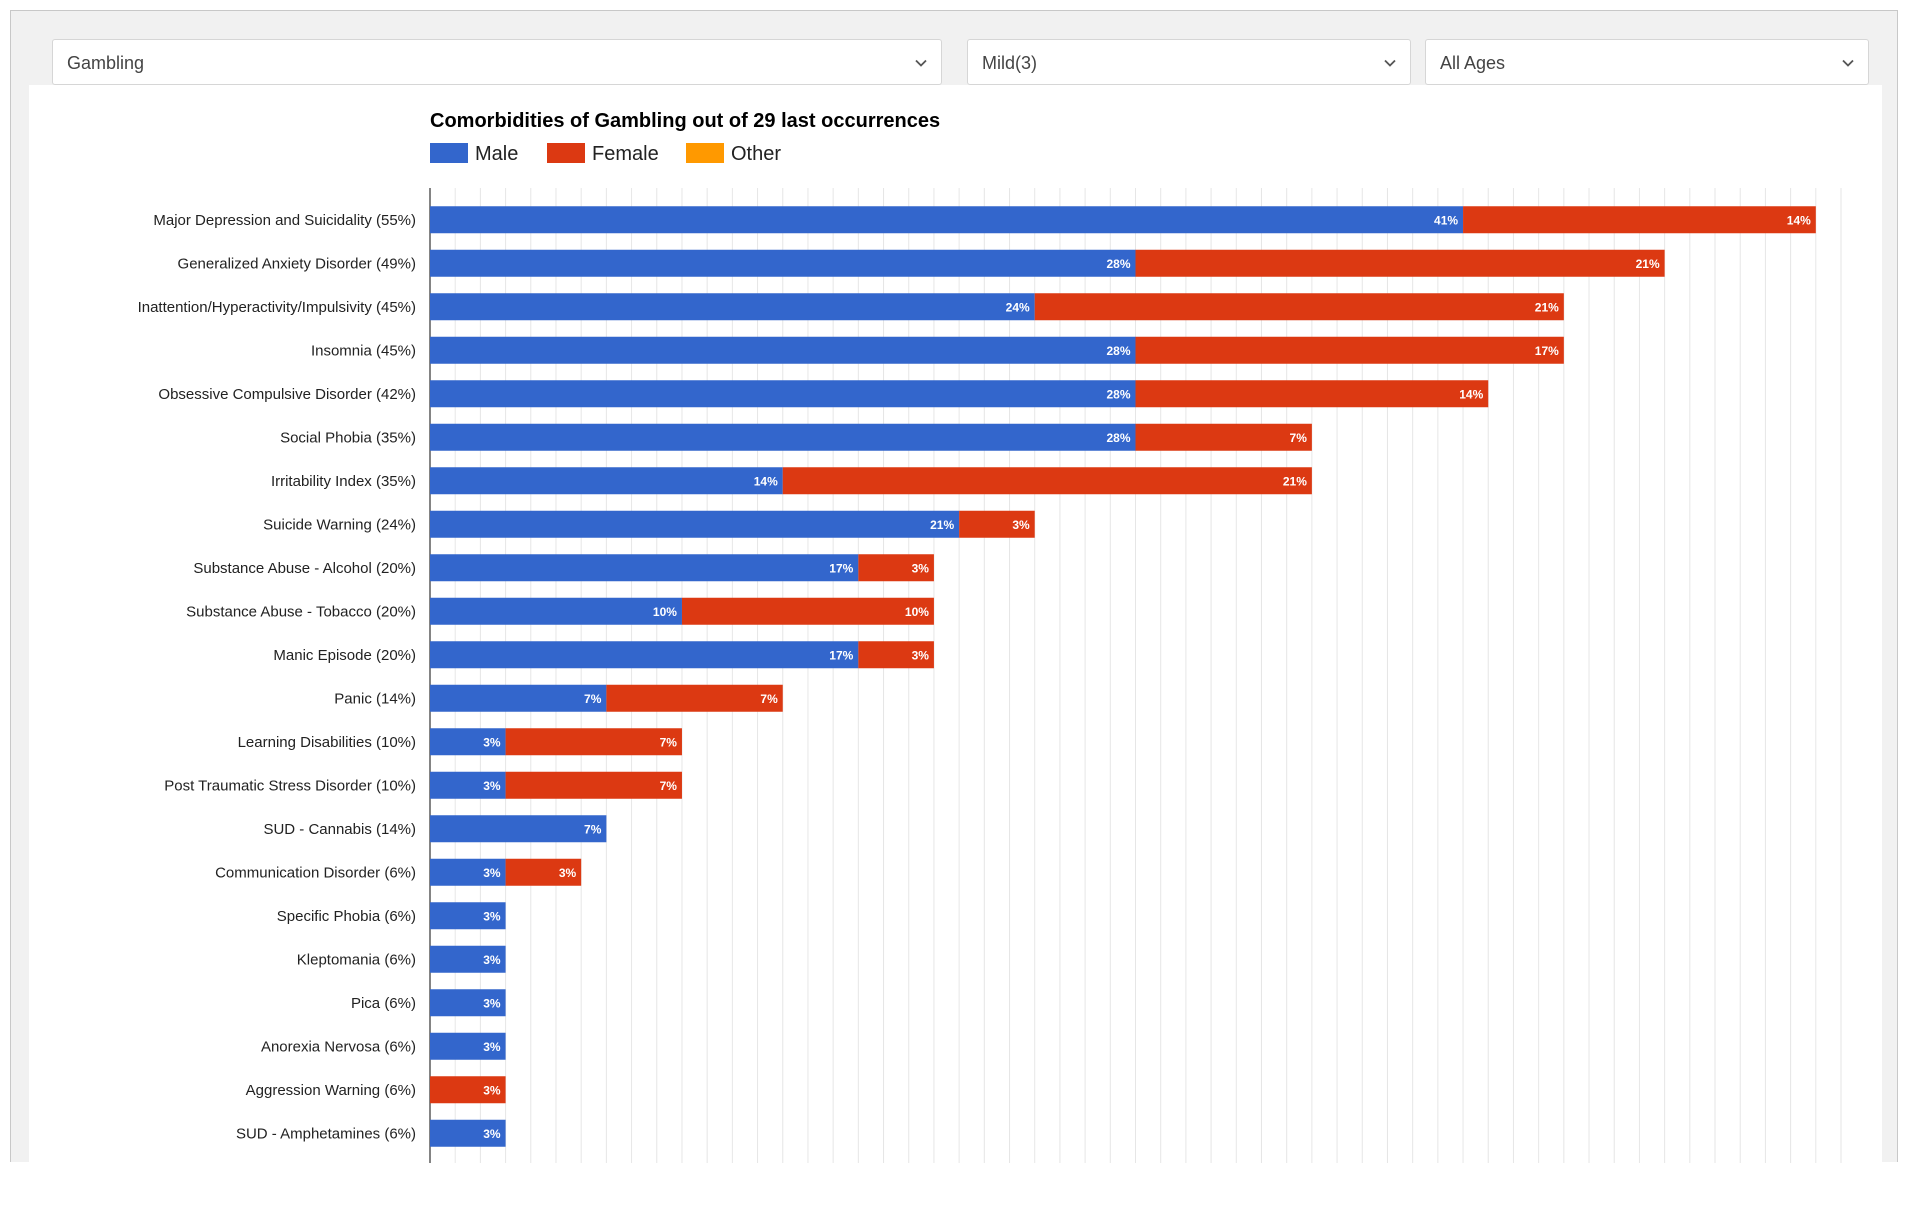 The width and height of the screenshot is (1908, 1222). I want to click on category-label: SUD - Cannabis (14%), so click(339, 829).